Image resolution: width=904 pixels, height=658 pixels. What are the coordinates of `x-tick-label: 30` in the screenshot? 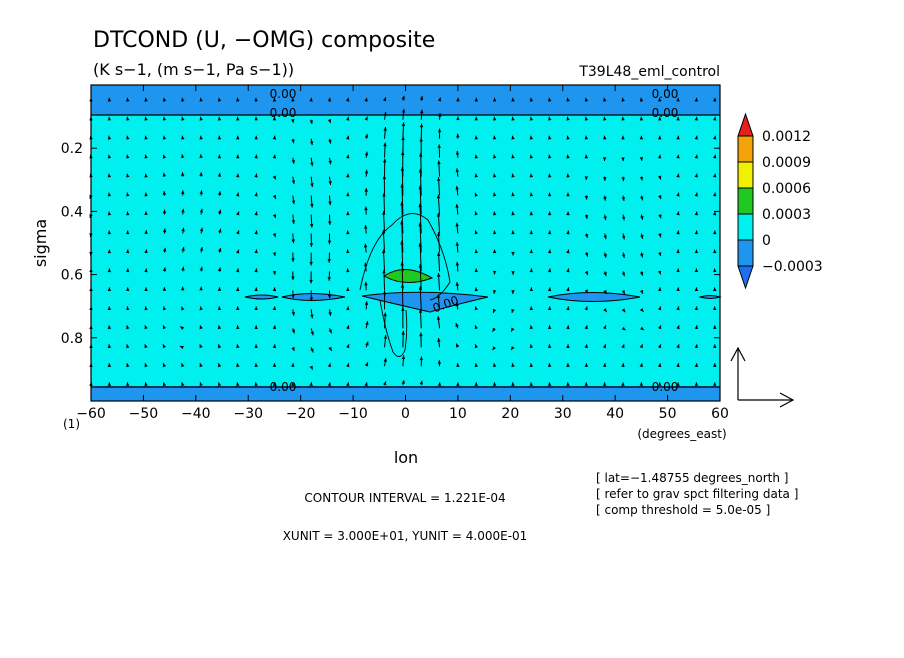 It's located at (563, 414).